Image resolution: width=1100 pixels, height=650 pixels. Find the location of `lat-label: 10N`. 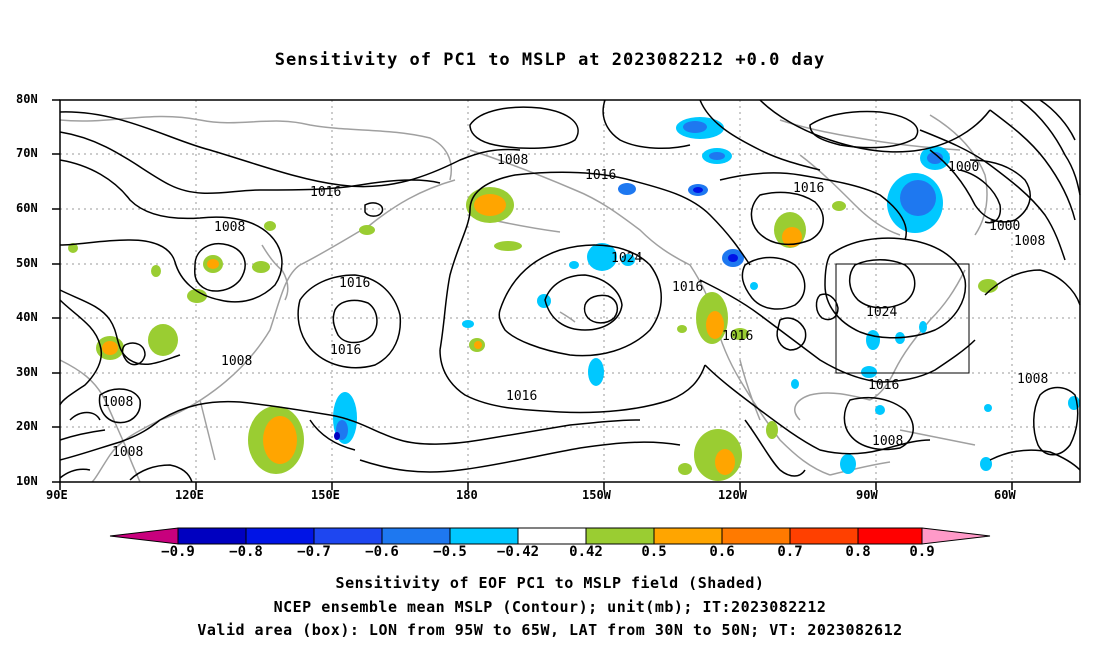

lat-label: 10N is located at coordinates (27, 481).